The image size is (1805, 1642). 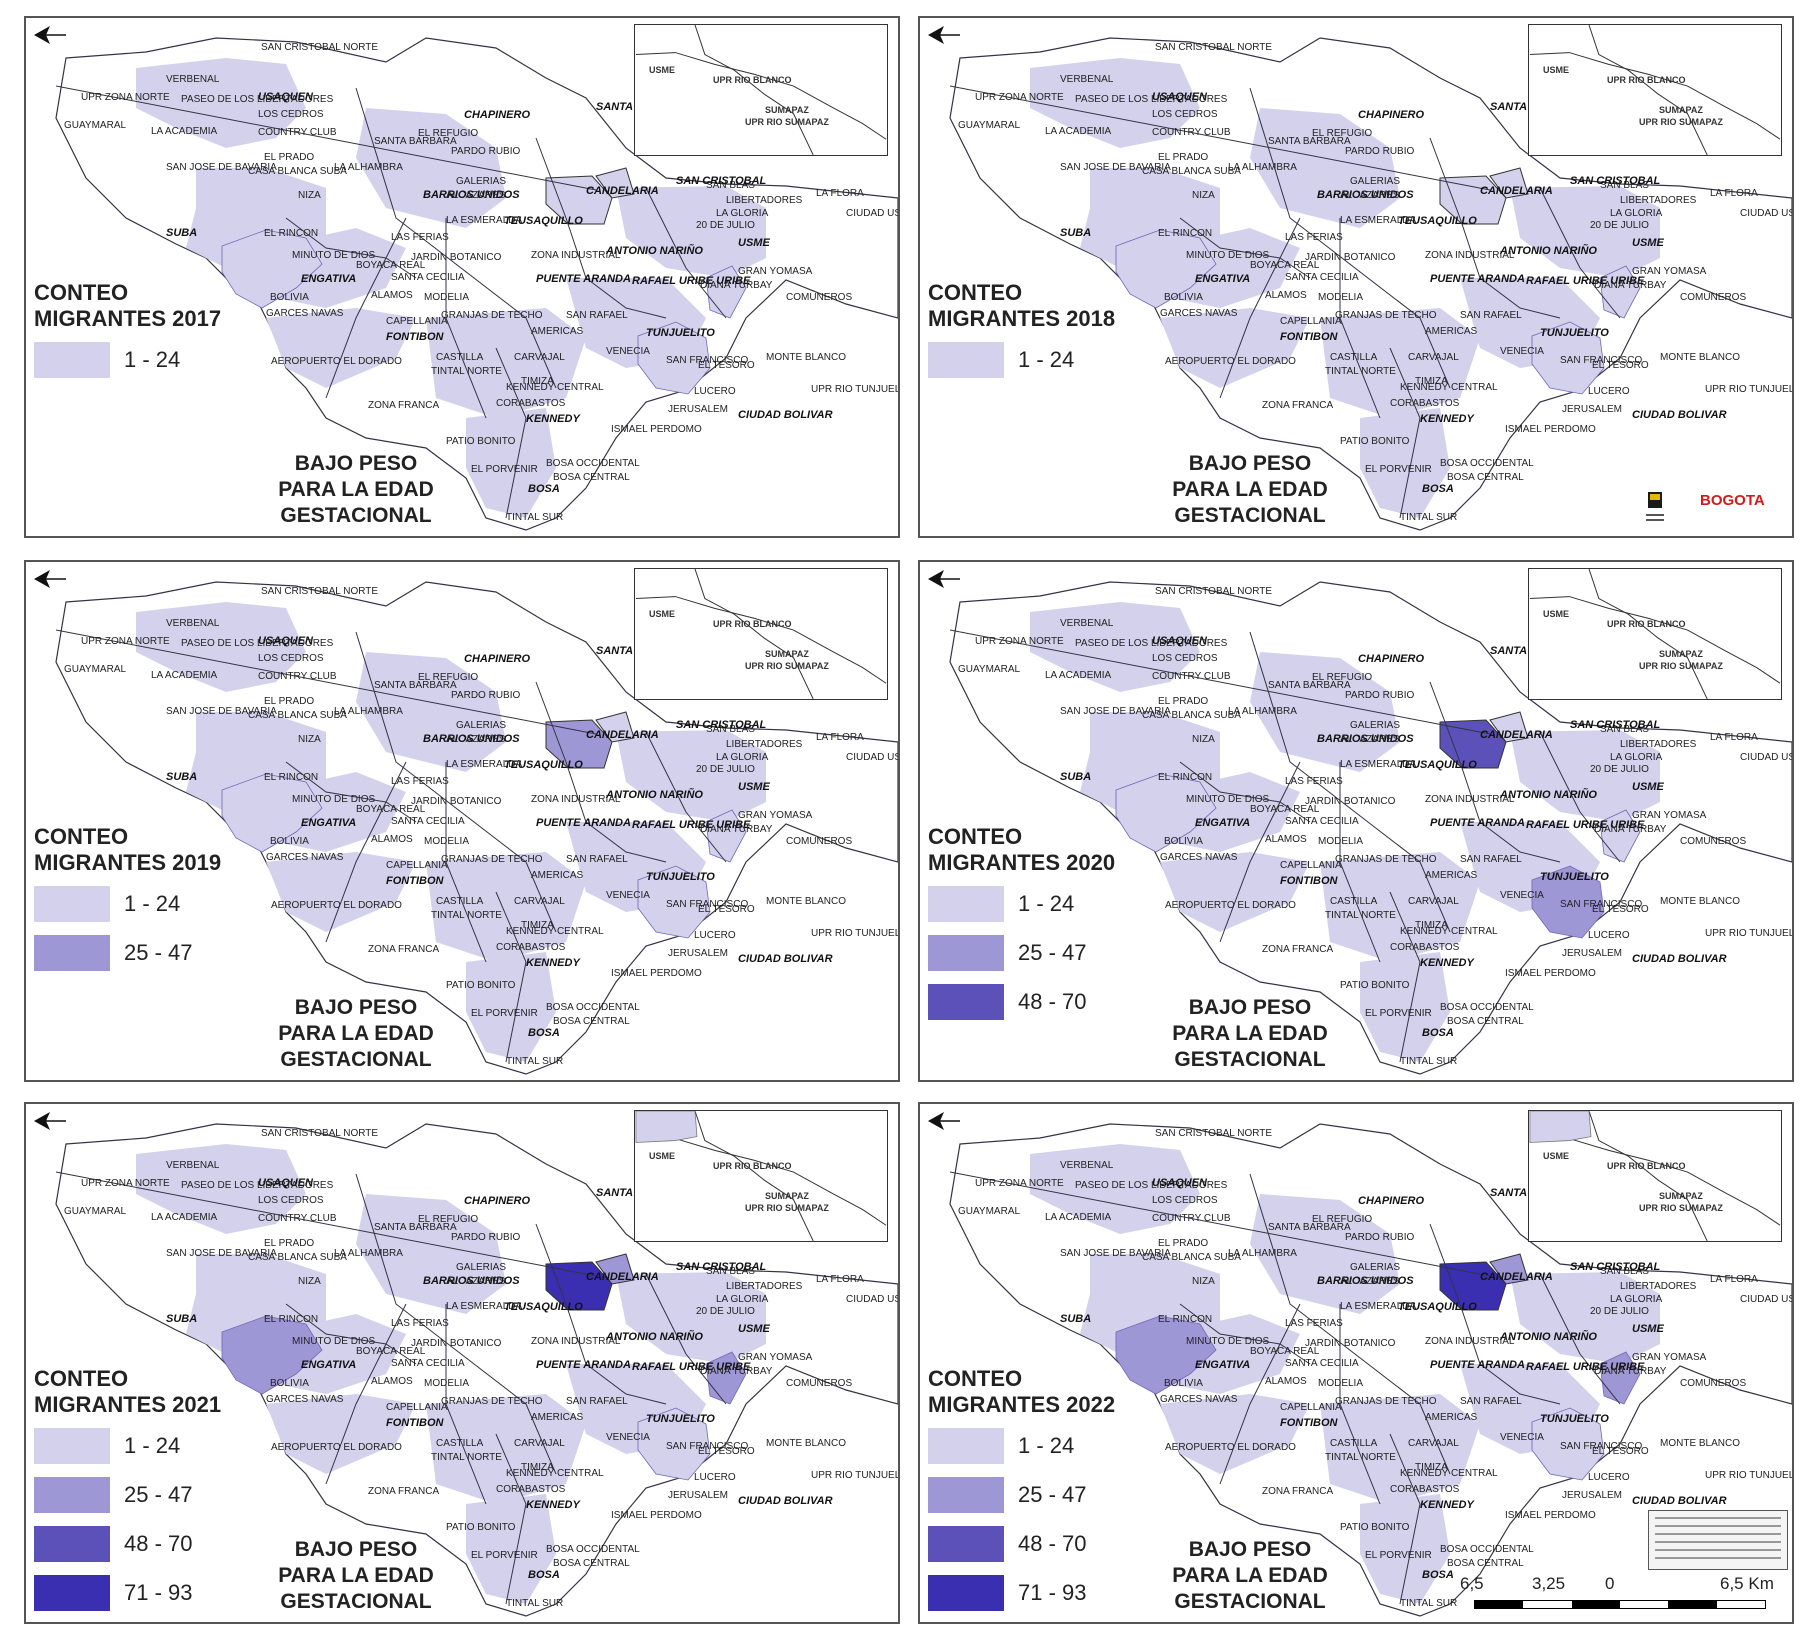 I want to click on legend: CONTEO MIGRANTES 2017 1 - 24, so click(x=127, y=335).